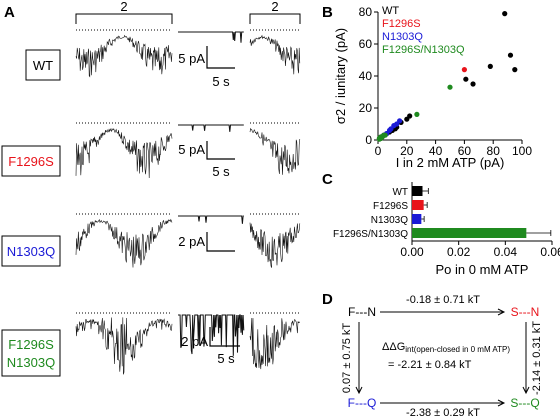  What do you see at coordinates (191, 58) in the screenshot?
I see `scale-pa-wt: 5 pA` at bounding box center [191, 58].